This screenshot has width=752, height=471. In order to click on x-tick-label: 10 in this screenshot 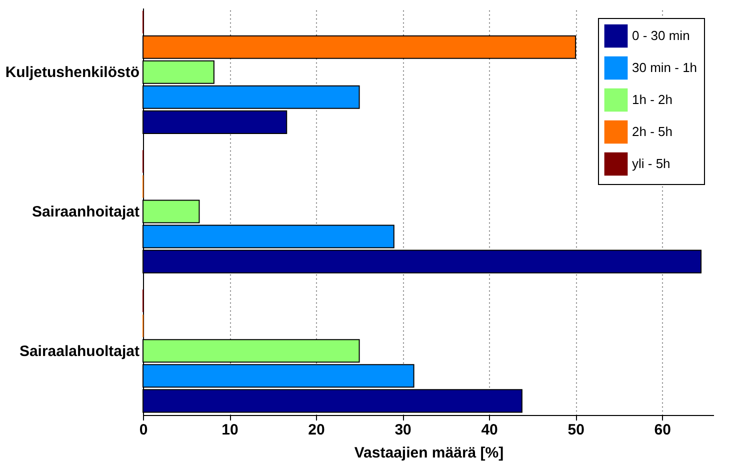, I will do `click(230, 430)`.